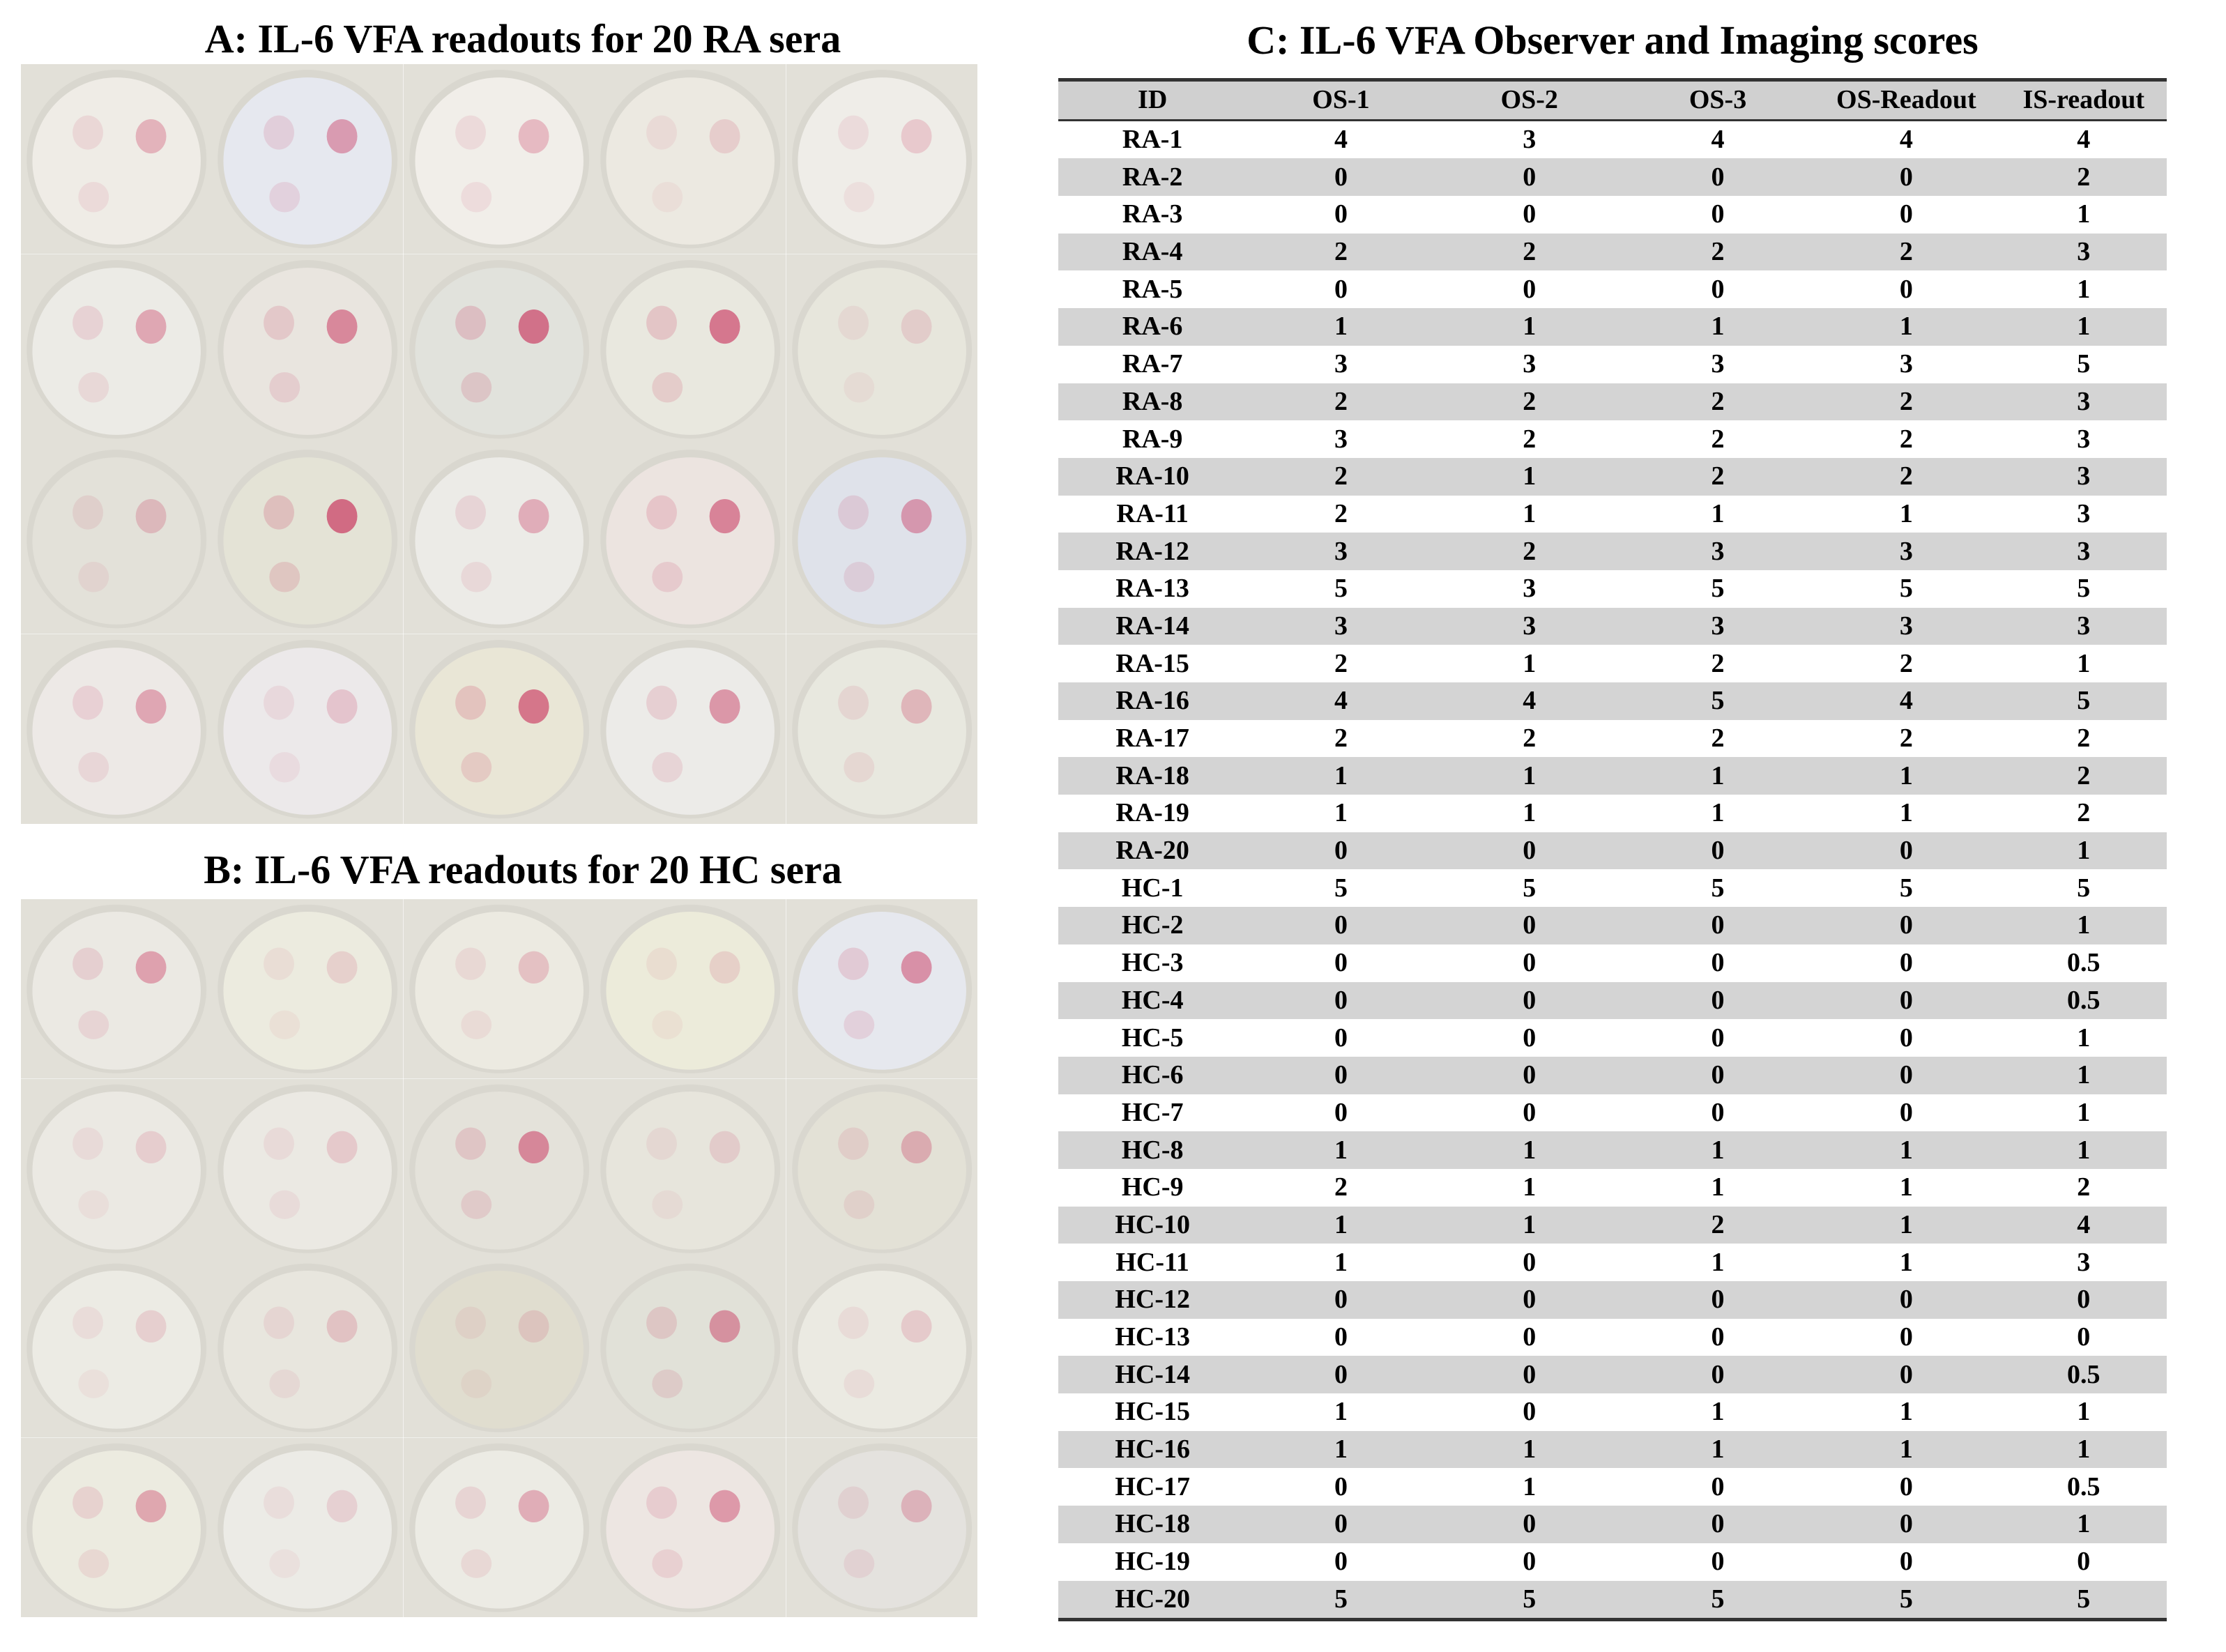 This screenshot has width=2226, height=1652. What do you see at coordinates (1152, 439) in the screenshot?
I see `cell-id: RA-9` at bounding box center [1152, 439].